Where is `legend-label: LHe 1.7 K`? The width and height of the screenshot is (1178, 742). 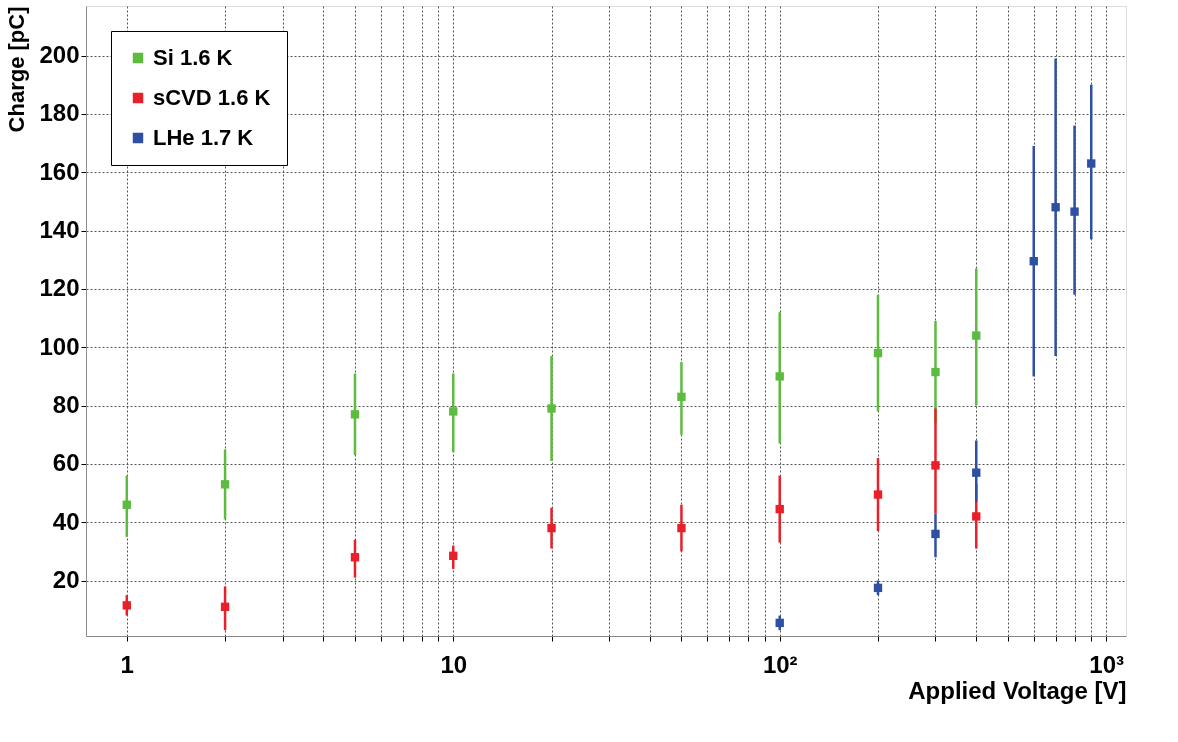 legend-label: LHe 1.7 K is located at coordinates (203, 137).